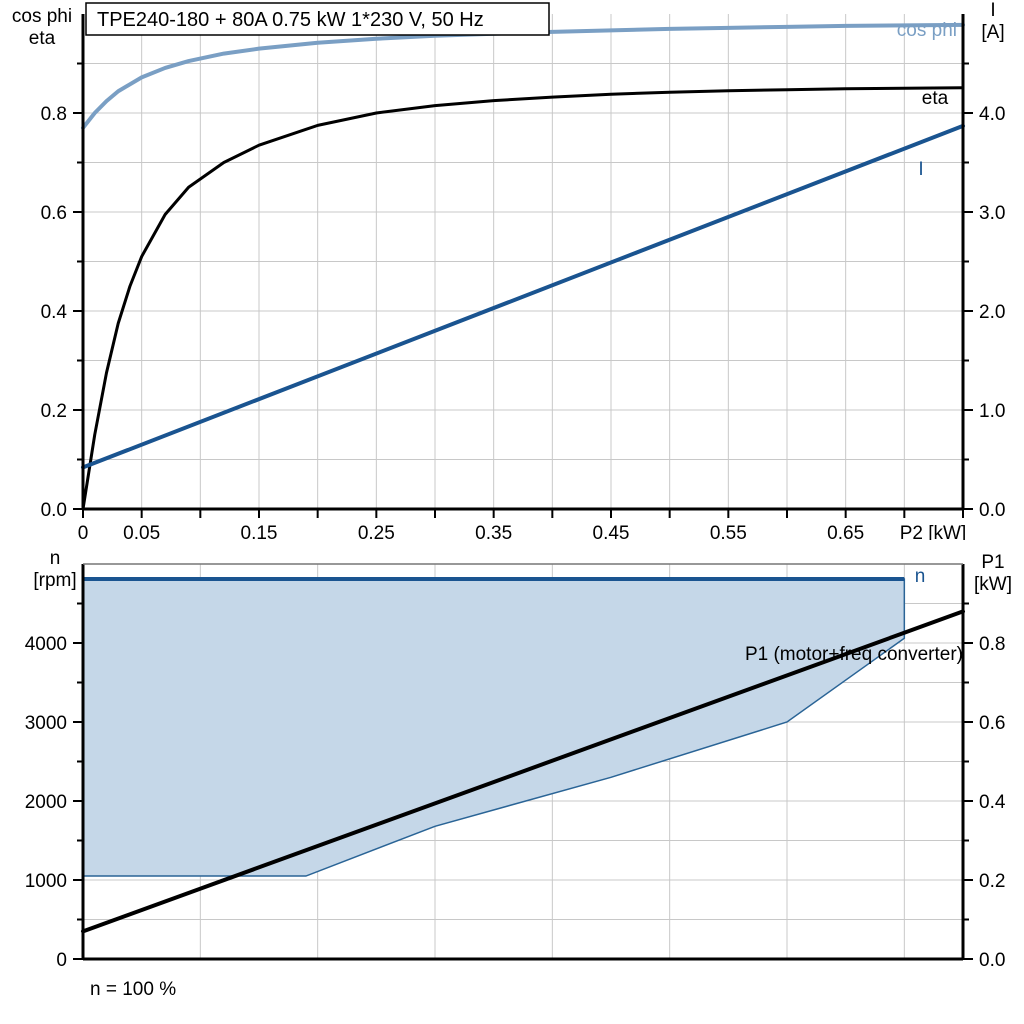 The image size is (1024, 1024). What do you see at coordinates (46, 802) in the screenshot?
I see `lower-ytick-left-label: 2000` at bounding box center [46, 802].